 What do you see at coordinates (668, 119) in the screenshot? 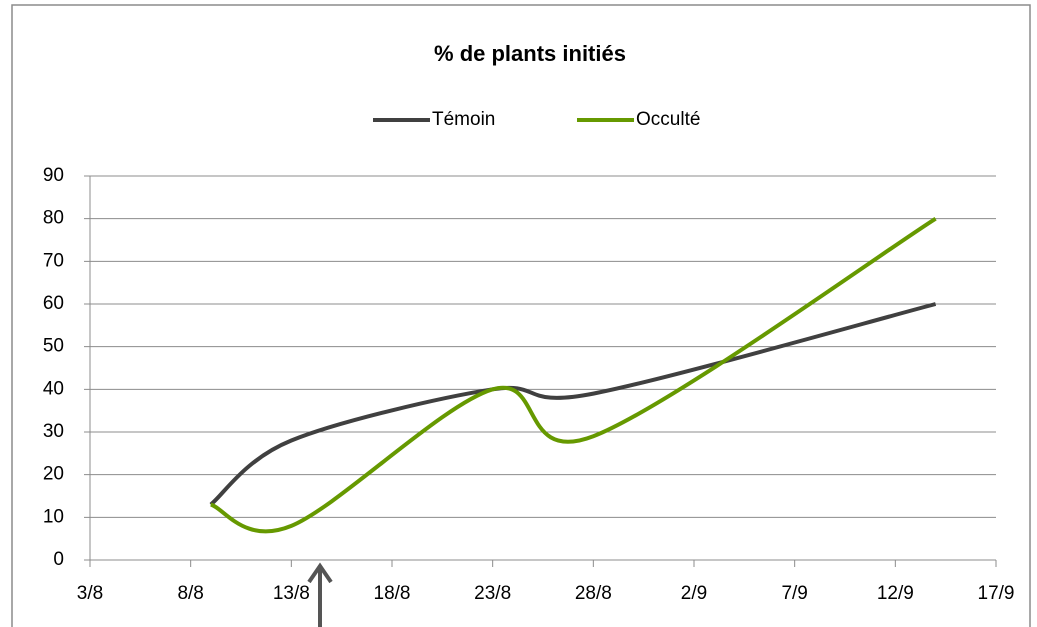
I see `legend-label: Occulté` at bounding box center [668, 119].